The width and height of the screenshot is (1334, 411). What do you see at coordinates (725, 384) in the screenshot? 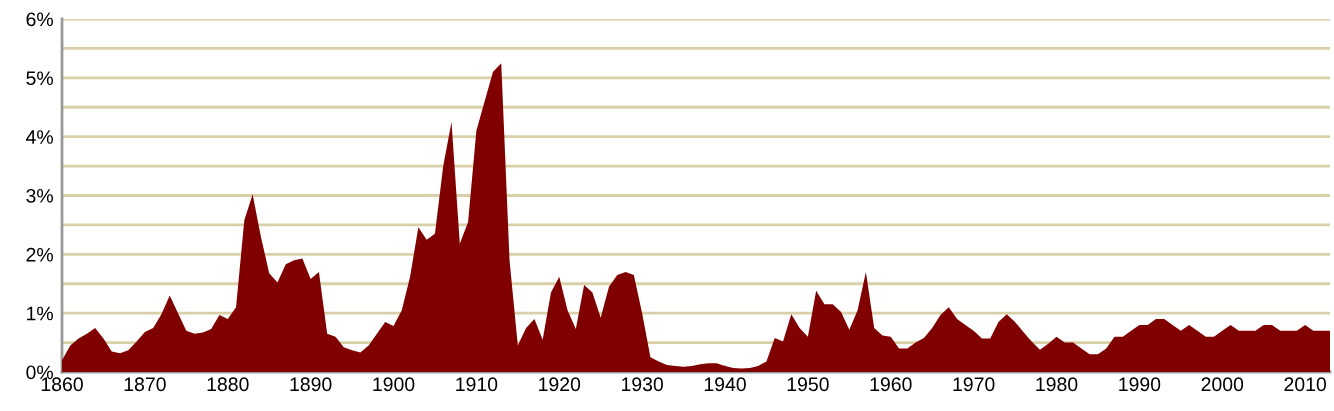
I see `x-tick-label: 1940` at bounding box center [725, 384].